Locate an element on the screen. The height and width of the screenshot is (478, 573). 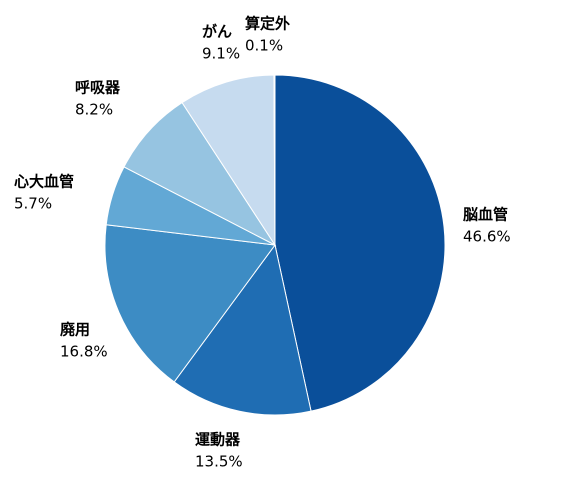
slice-value-label: 16.8% is located at coordinates (84, 352).